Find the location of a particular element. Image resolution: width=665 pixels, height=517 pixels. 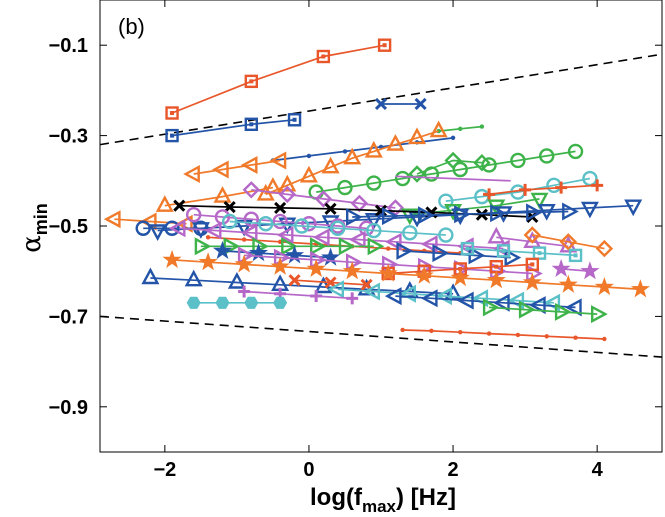

y-tick-label: −0.5 is located at coordinates (68, 227).